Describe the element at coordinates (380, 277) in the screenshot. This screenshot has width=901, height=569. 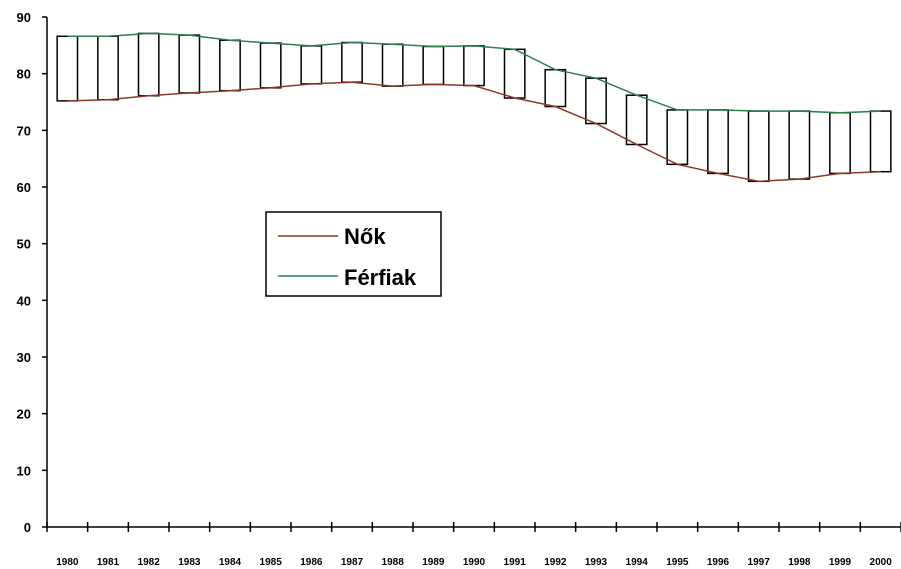
I see `legend-label-ferfiak: Férfiak` at that location.